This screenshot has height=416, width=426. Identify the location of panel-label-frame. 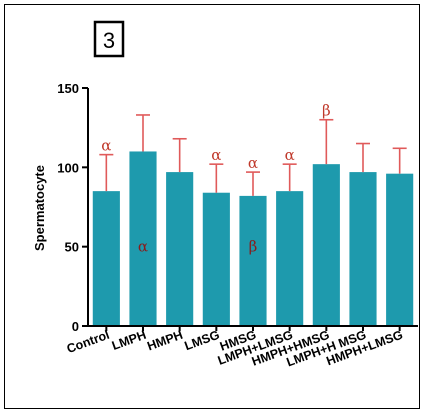
(109, 39).